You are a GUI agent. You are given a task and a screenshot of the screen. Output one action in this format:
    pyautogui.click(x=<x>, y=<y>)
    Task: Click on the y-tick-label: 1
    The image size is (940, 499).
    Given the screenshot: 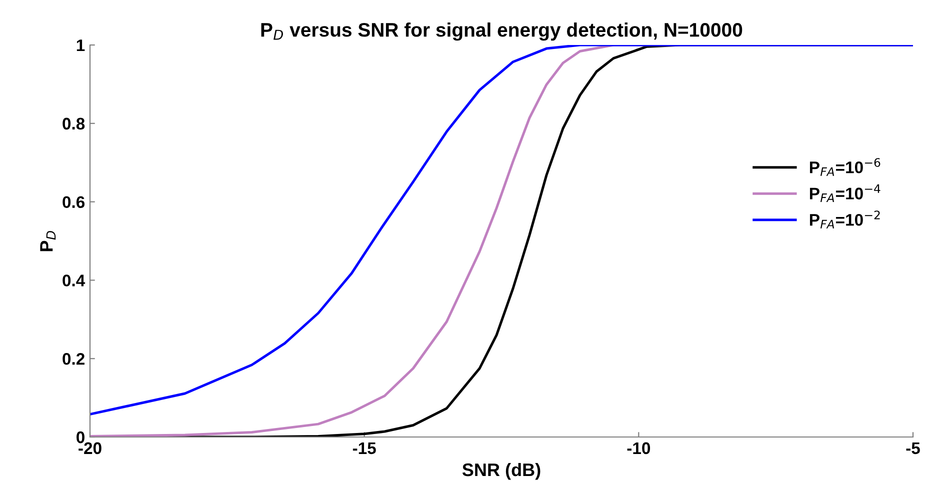 What is the action you would take?
    pyautogui.click(x=80, y=46)
    